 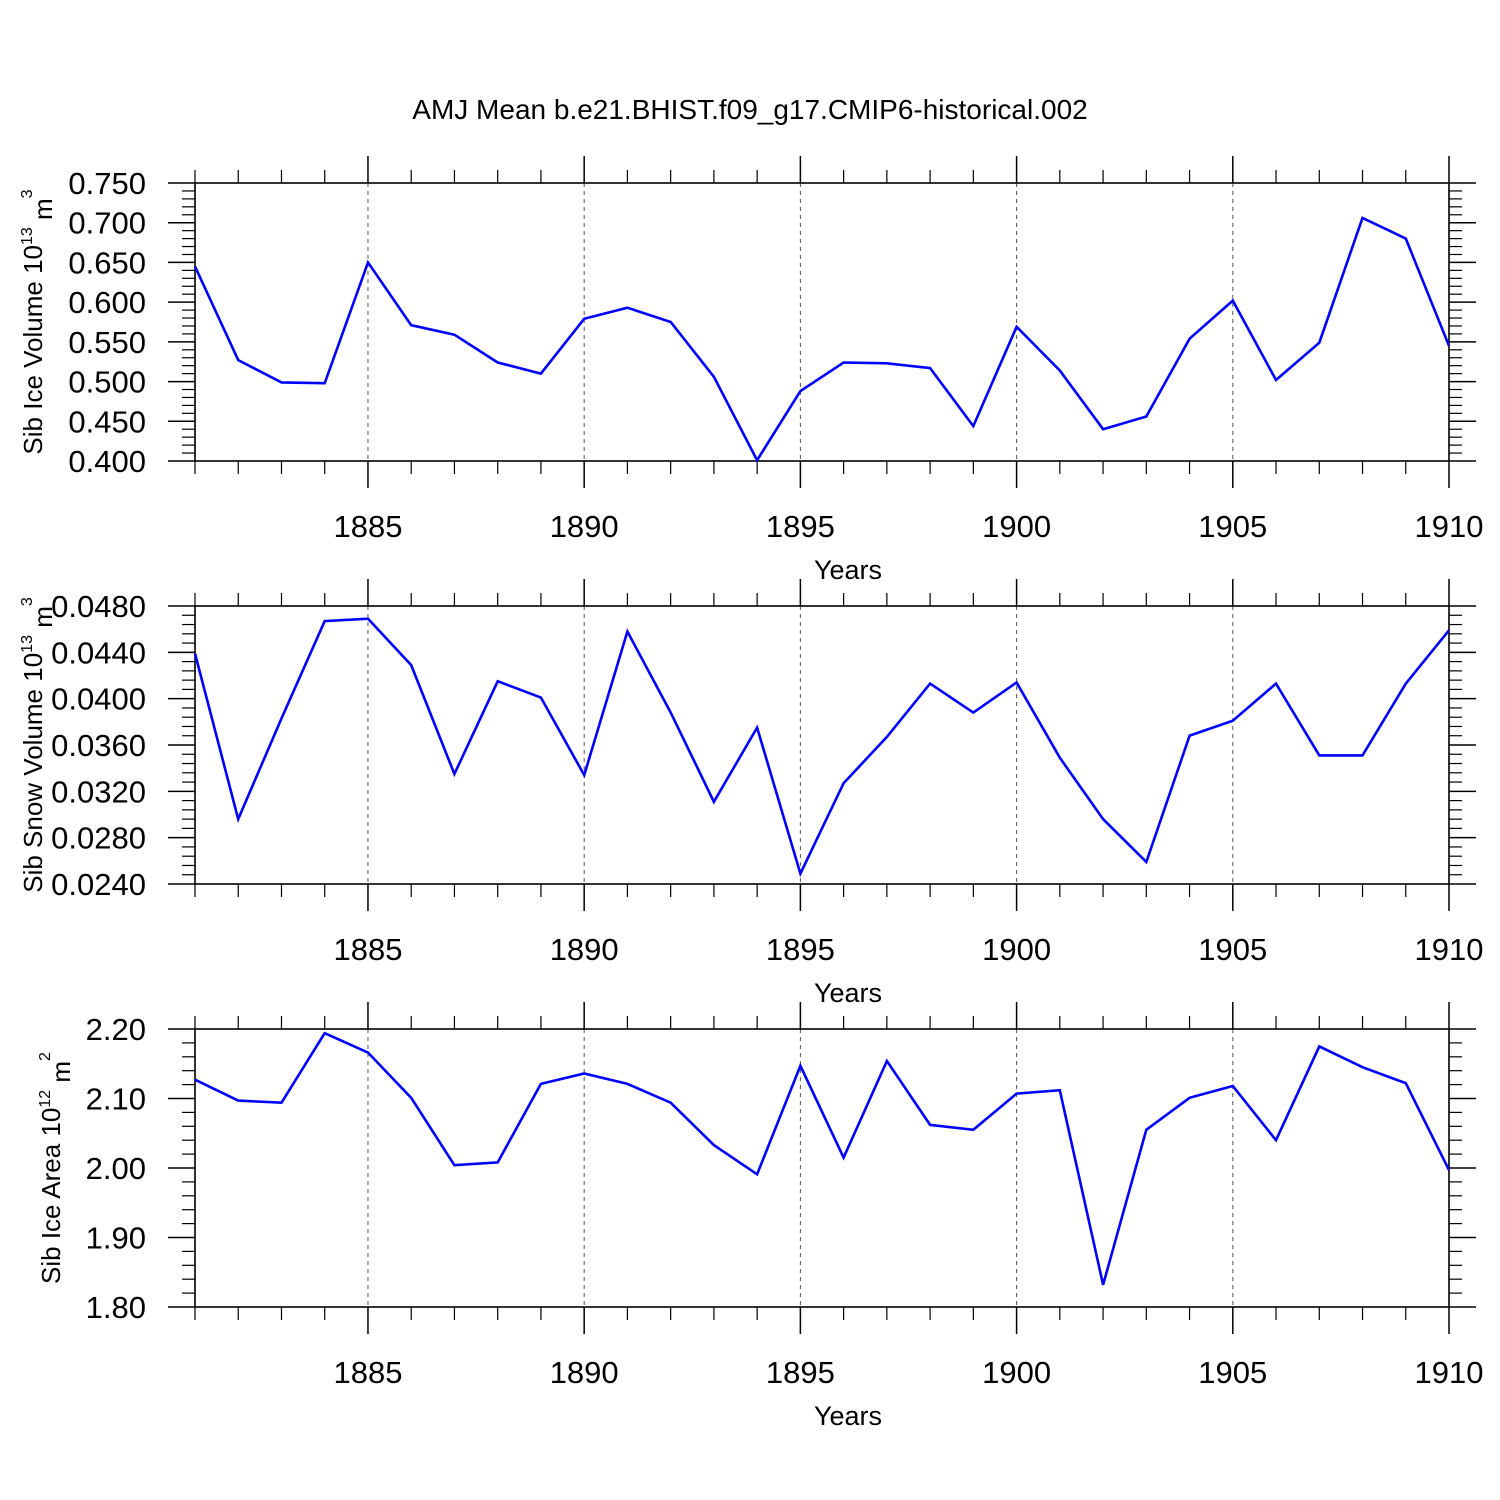 I want to click on y-tick-label: 0.550, so click(x=107, y=342).